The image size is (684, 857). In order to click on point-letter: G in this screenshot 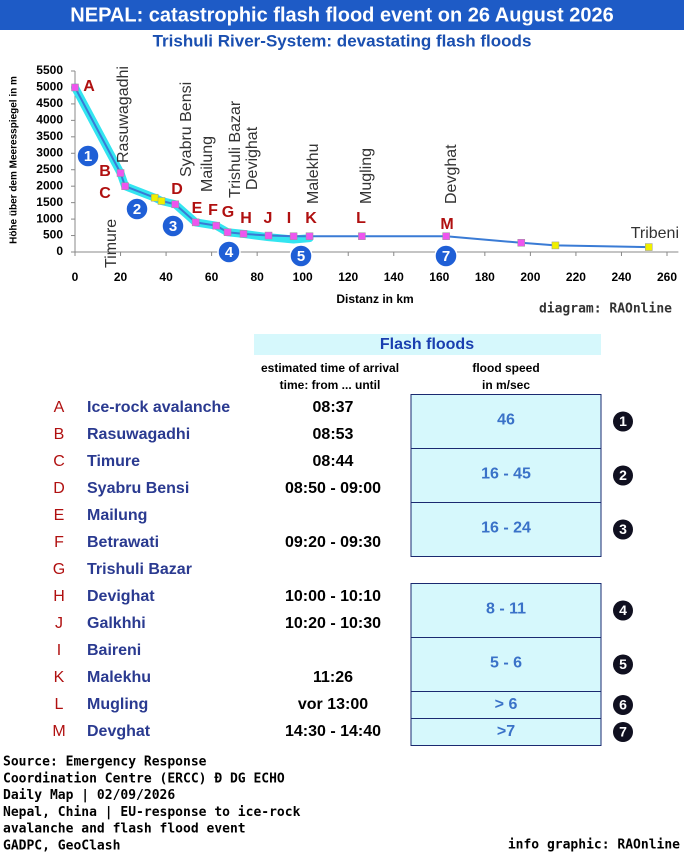, I will do `click(228, 212)`.